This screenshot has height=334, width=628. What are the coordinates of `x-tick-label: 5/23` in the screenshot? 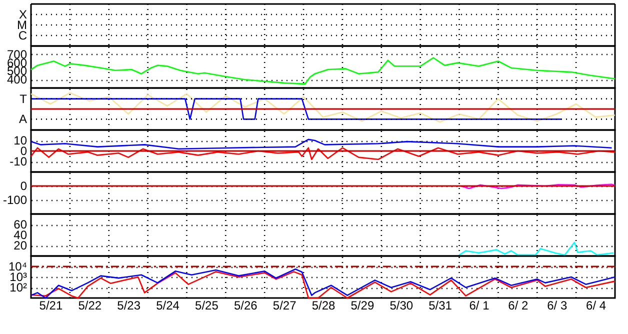 It's located at (129, 305).